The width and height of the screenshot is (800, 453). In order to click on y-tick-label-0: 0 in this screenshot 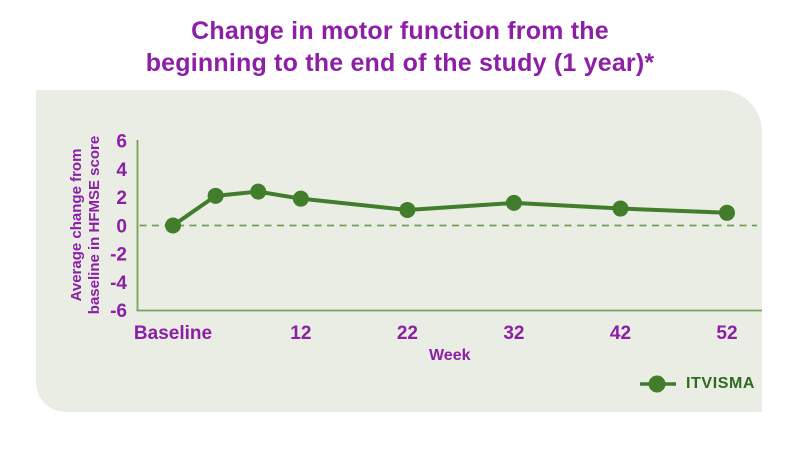, I will do `click(121, 226)`.